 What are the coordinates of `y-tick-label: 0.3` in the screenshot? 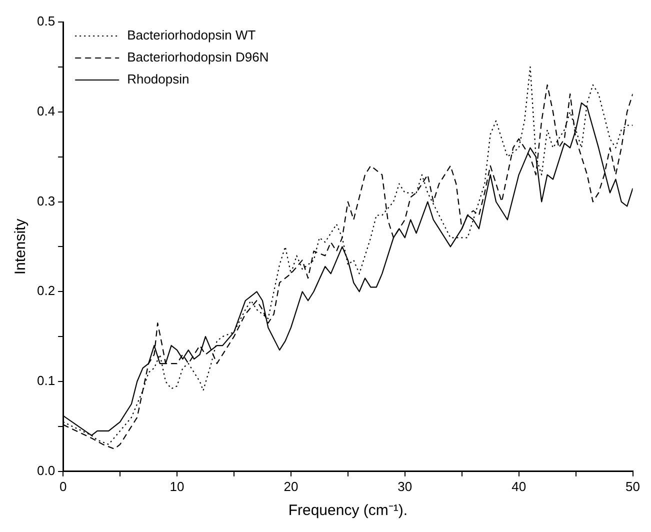 It's located at (46, 200).